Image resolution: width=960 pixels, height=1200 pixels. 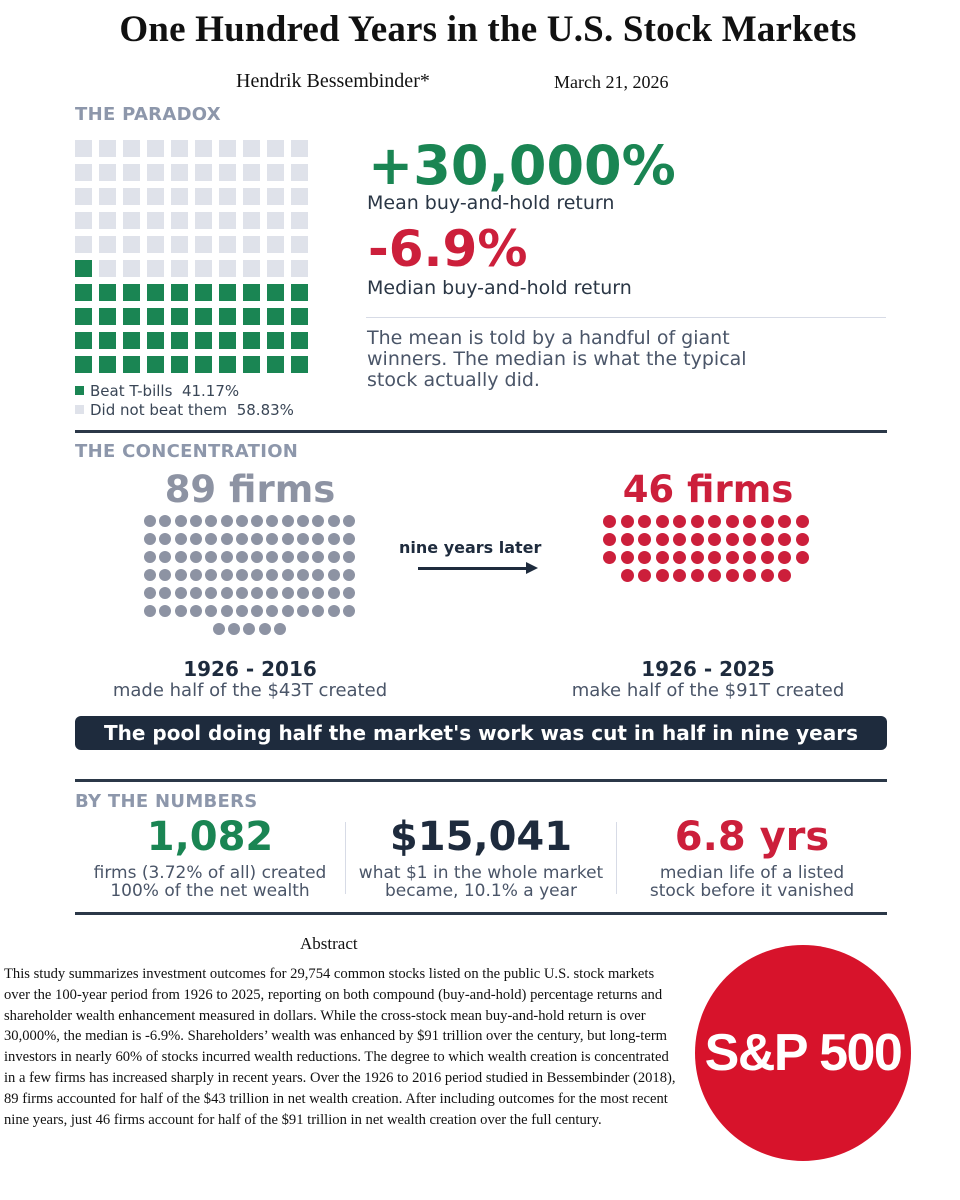 What do you see at coordinates (611, 82) in the screenshot?
I see `publication-date: March 21, 2026` at bounding box center [611, 82].